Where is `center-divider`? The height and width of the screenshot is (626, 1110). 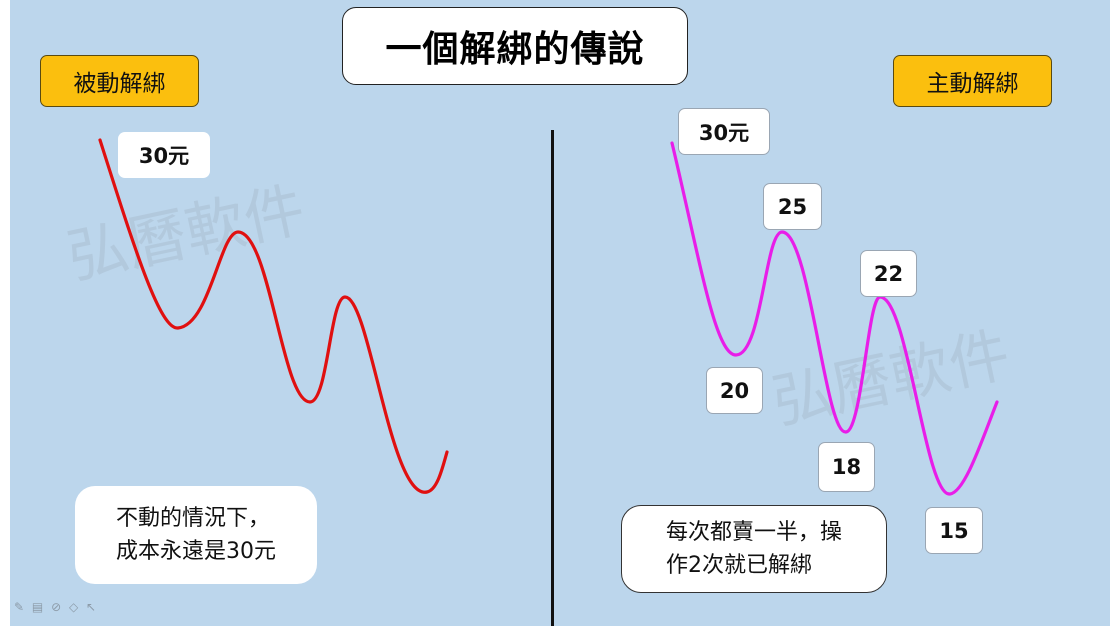 center-divider is located at coordinates (552, 378).